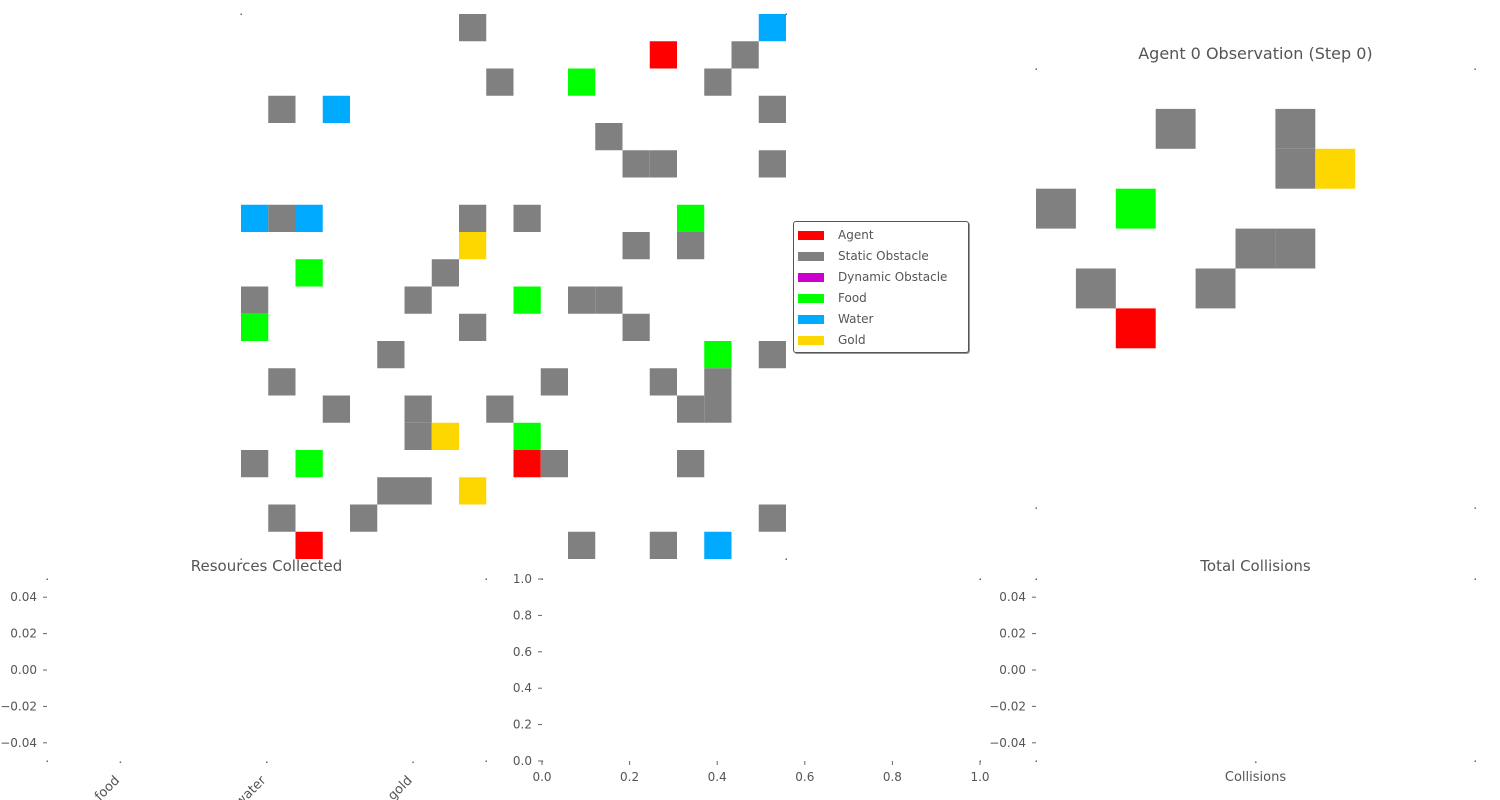 Image resolution: width=1500 pixels, height=800 pixels. I want to click on legend-swatch-static-obstacle, so click(811, 256).